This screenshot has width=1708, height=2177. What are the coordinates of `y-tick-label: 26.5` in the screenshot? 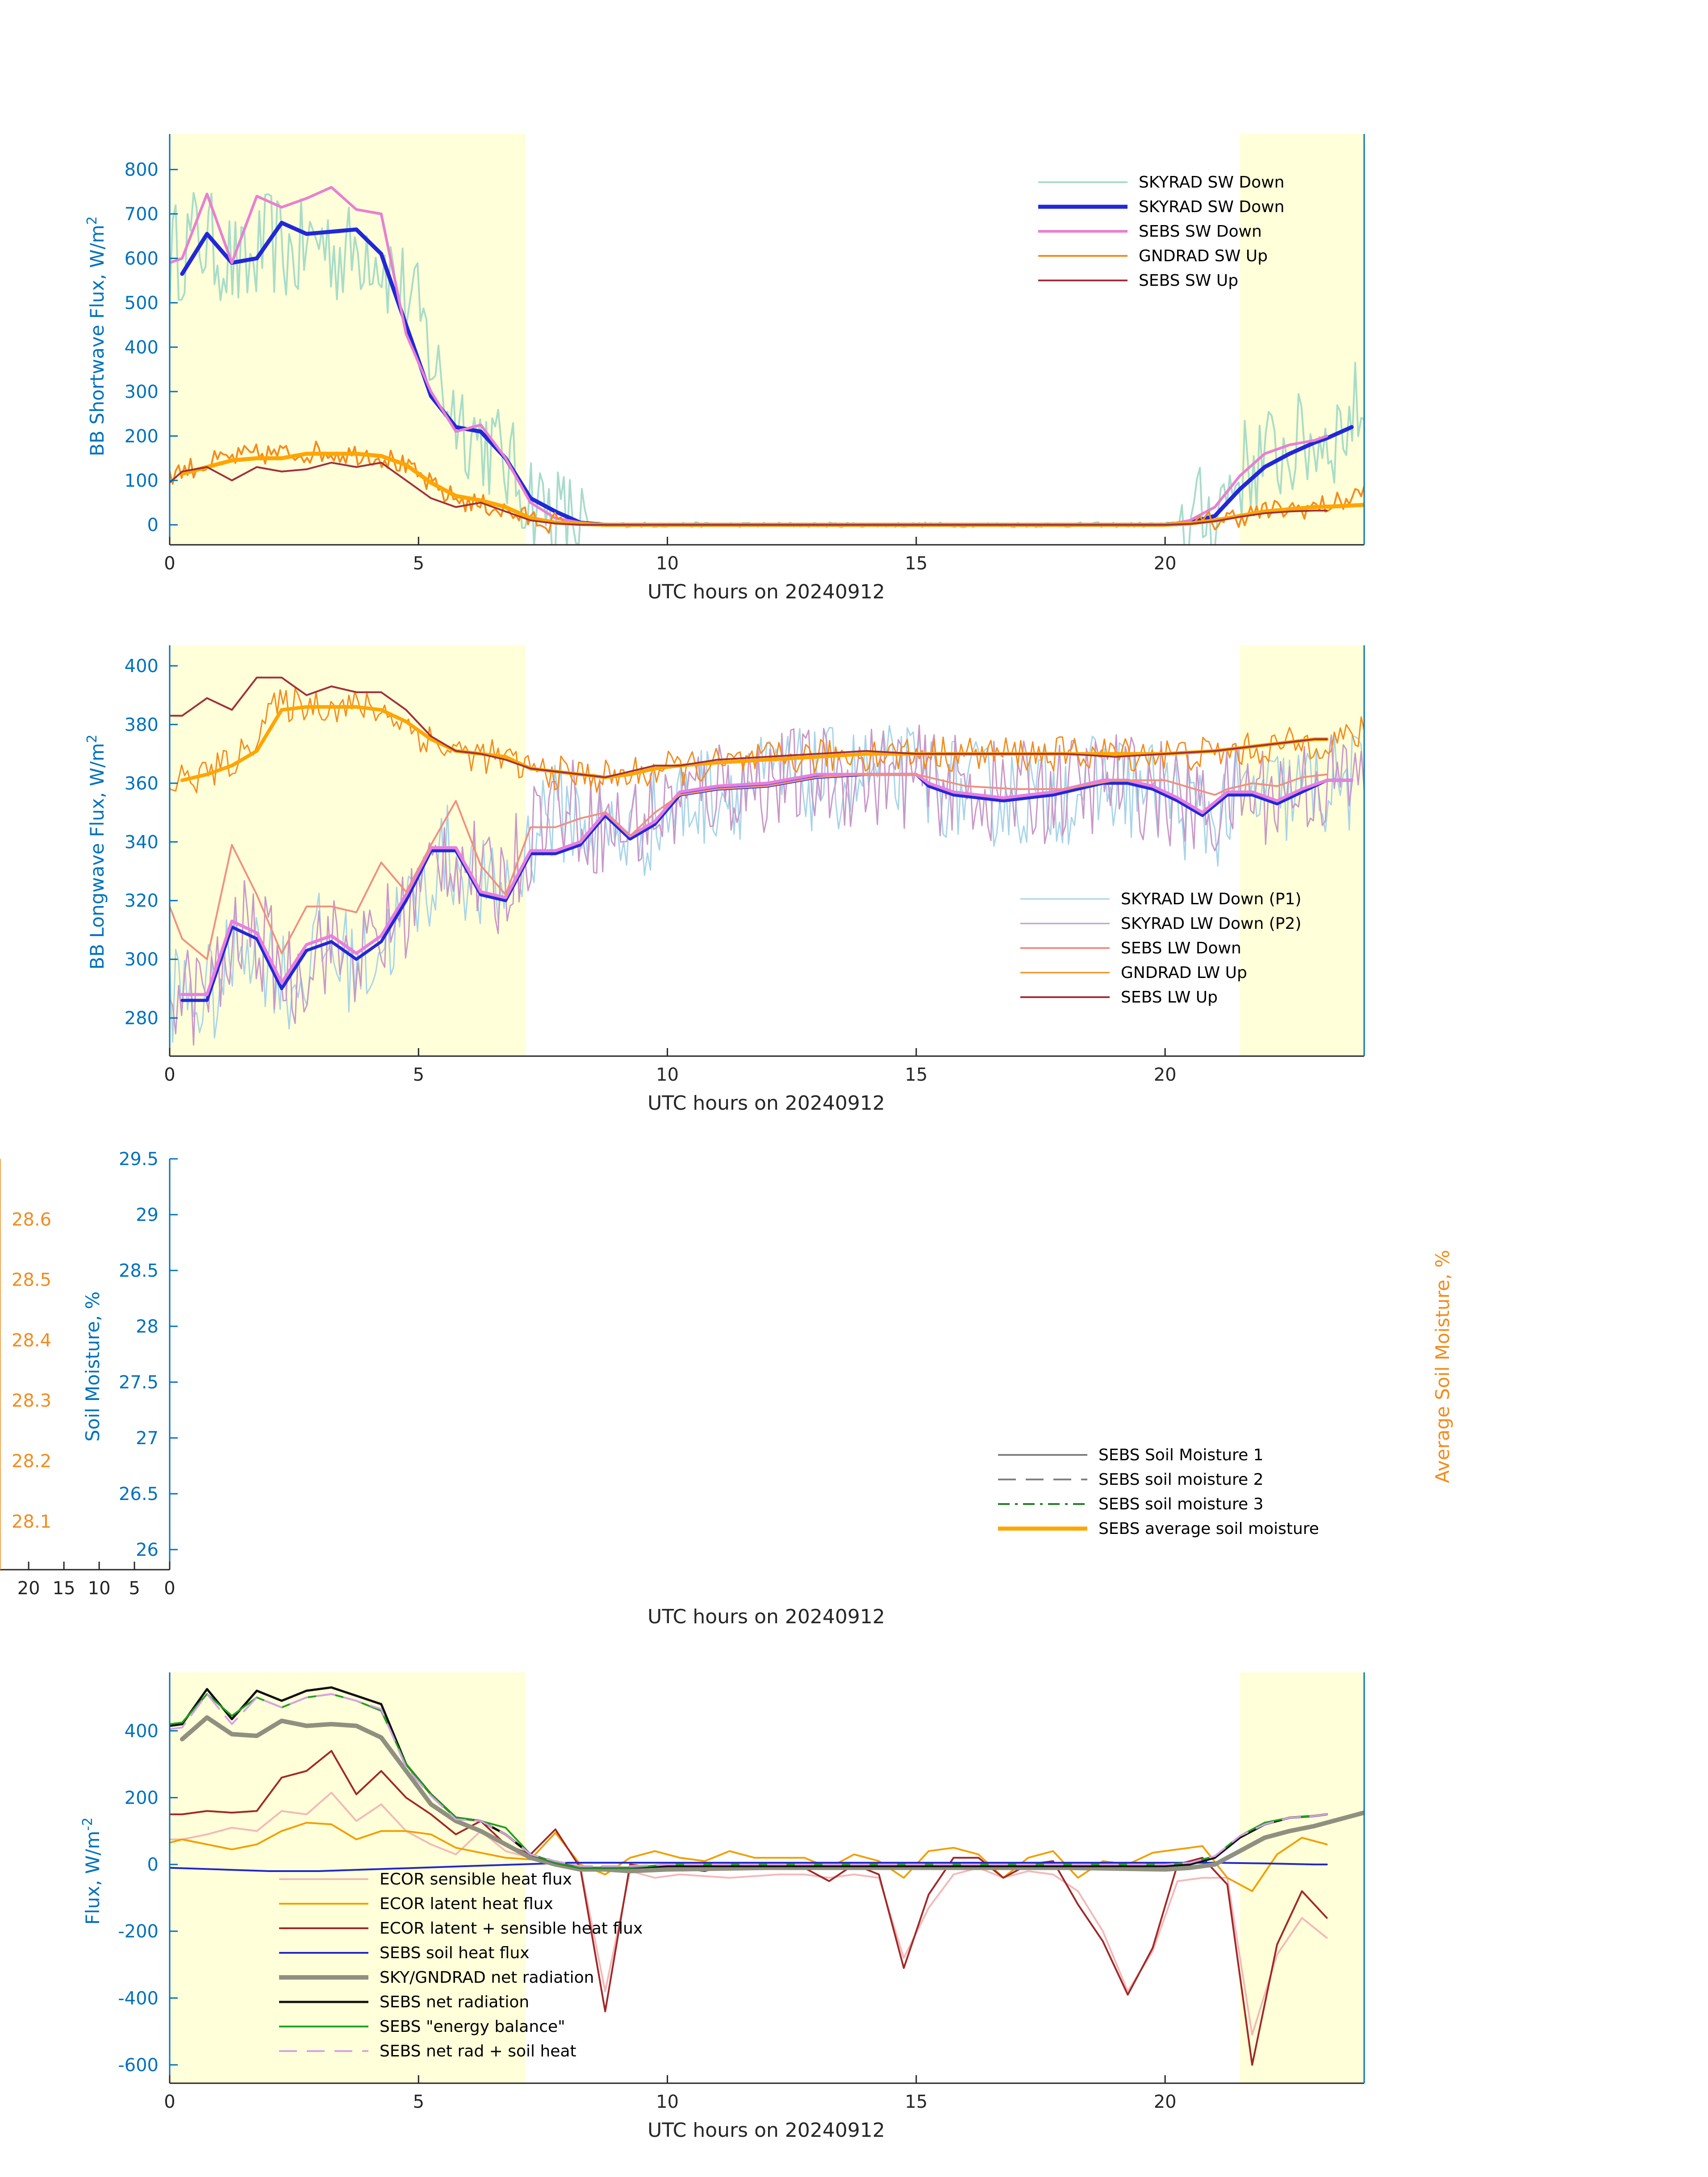 It's located at (139, 1494).